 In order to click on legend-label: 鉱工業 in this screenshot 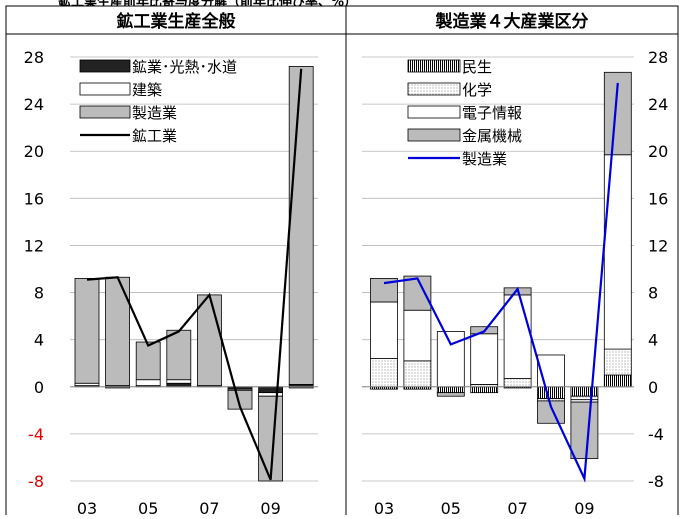, I will do `click(154, 136)`.